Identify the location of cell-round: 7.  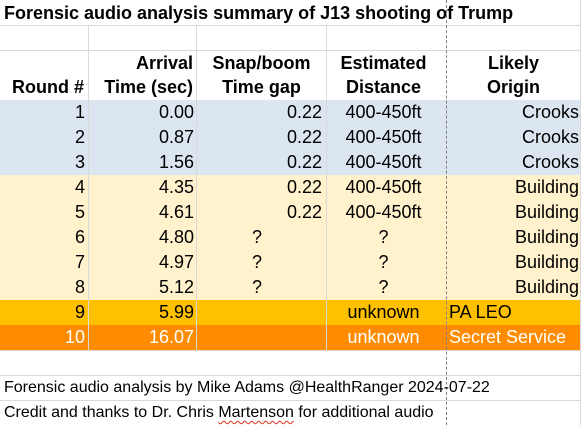
(79, 262).